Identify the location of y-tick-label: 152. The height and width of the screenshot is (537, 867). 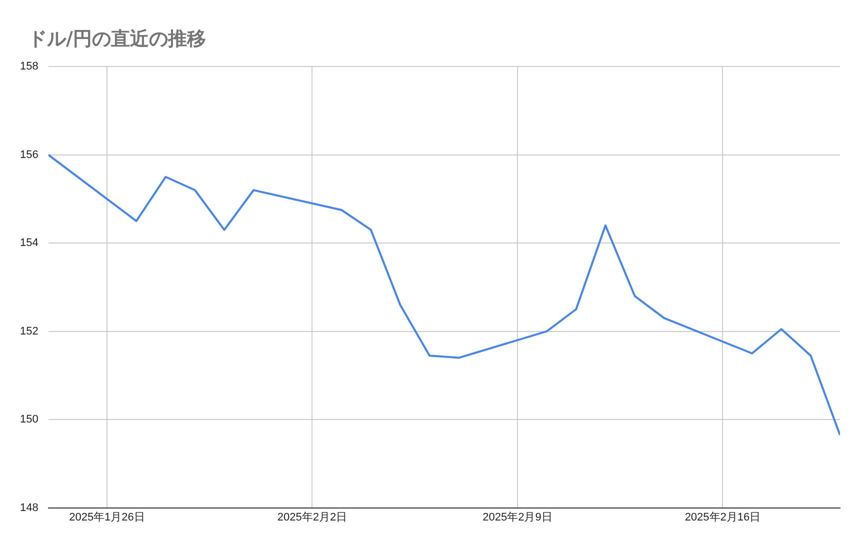
(29, 331).